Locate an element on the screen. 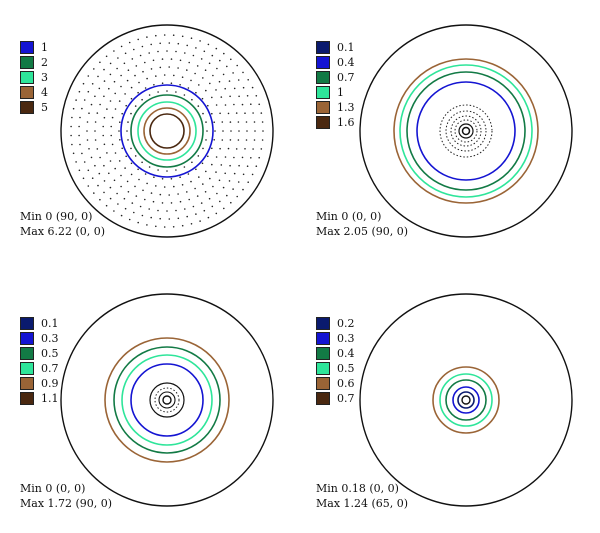 The height and width of the screenshot is (533, 600). outer-circle is located at coordinates (167, 400).